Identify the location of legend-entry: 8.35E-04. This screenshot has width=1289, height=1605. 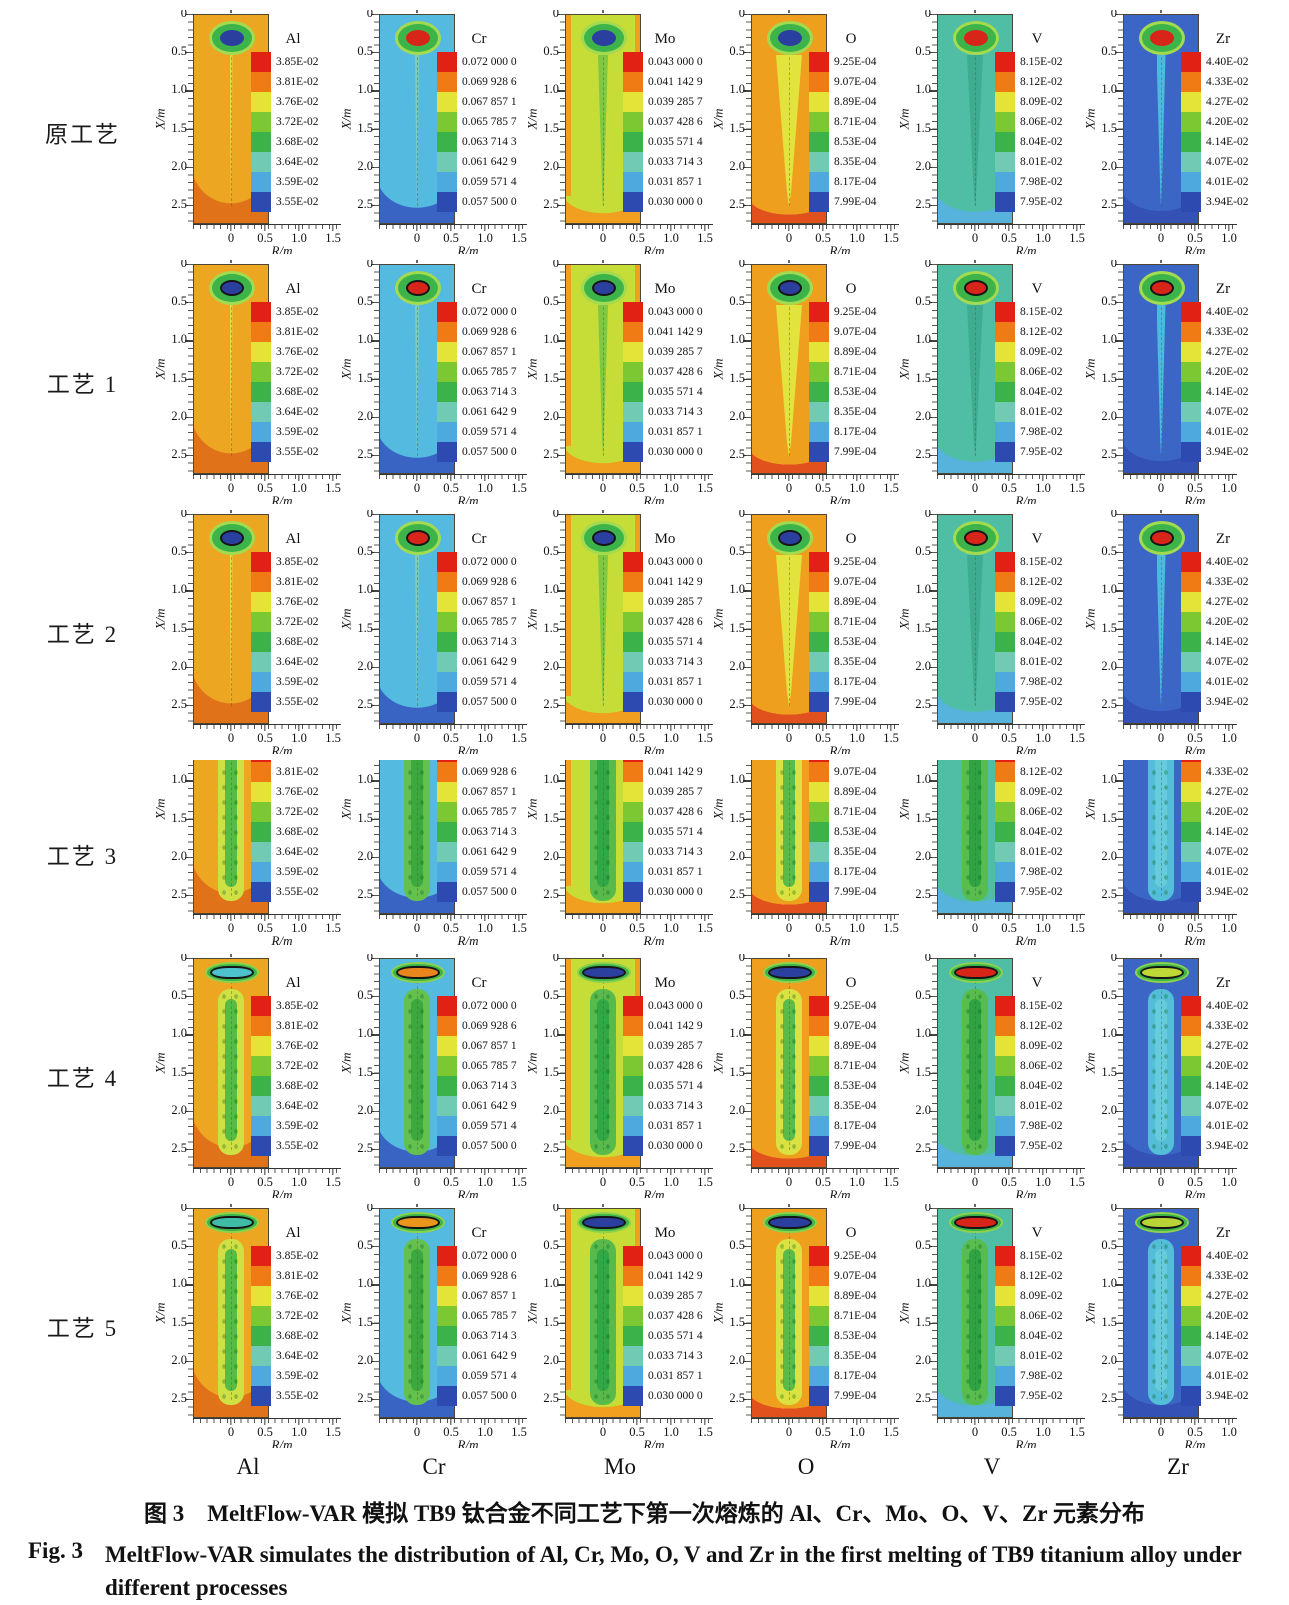
(842, 662).